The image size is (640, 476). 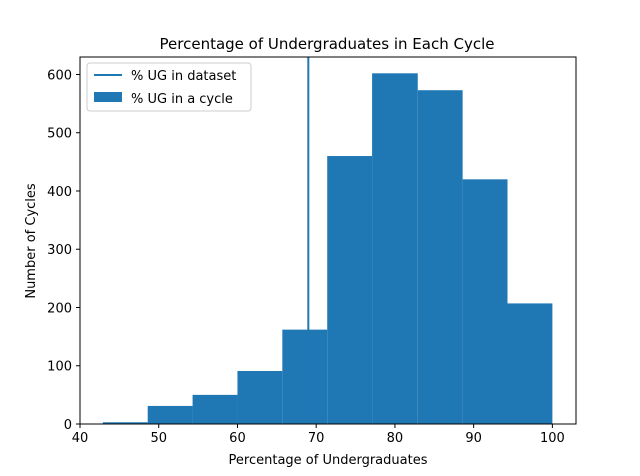 I want to click on legend-label-cycle: % UG in a cycle, so click(x=182, y=99).